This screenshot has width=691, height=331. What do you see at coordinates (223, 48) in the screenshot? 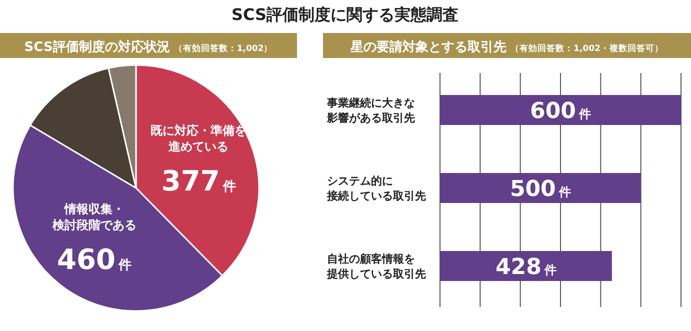
I see `chart-subtitle: （有効回答数：1,002）` at bounding box center [223, 48].